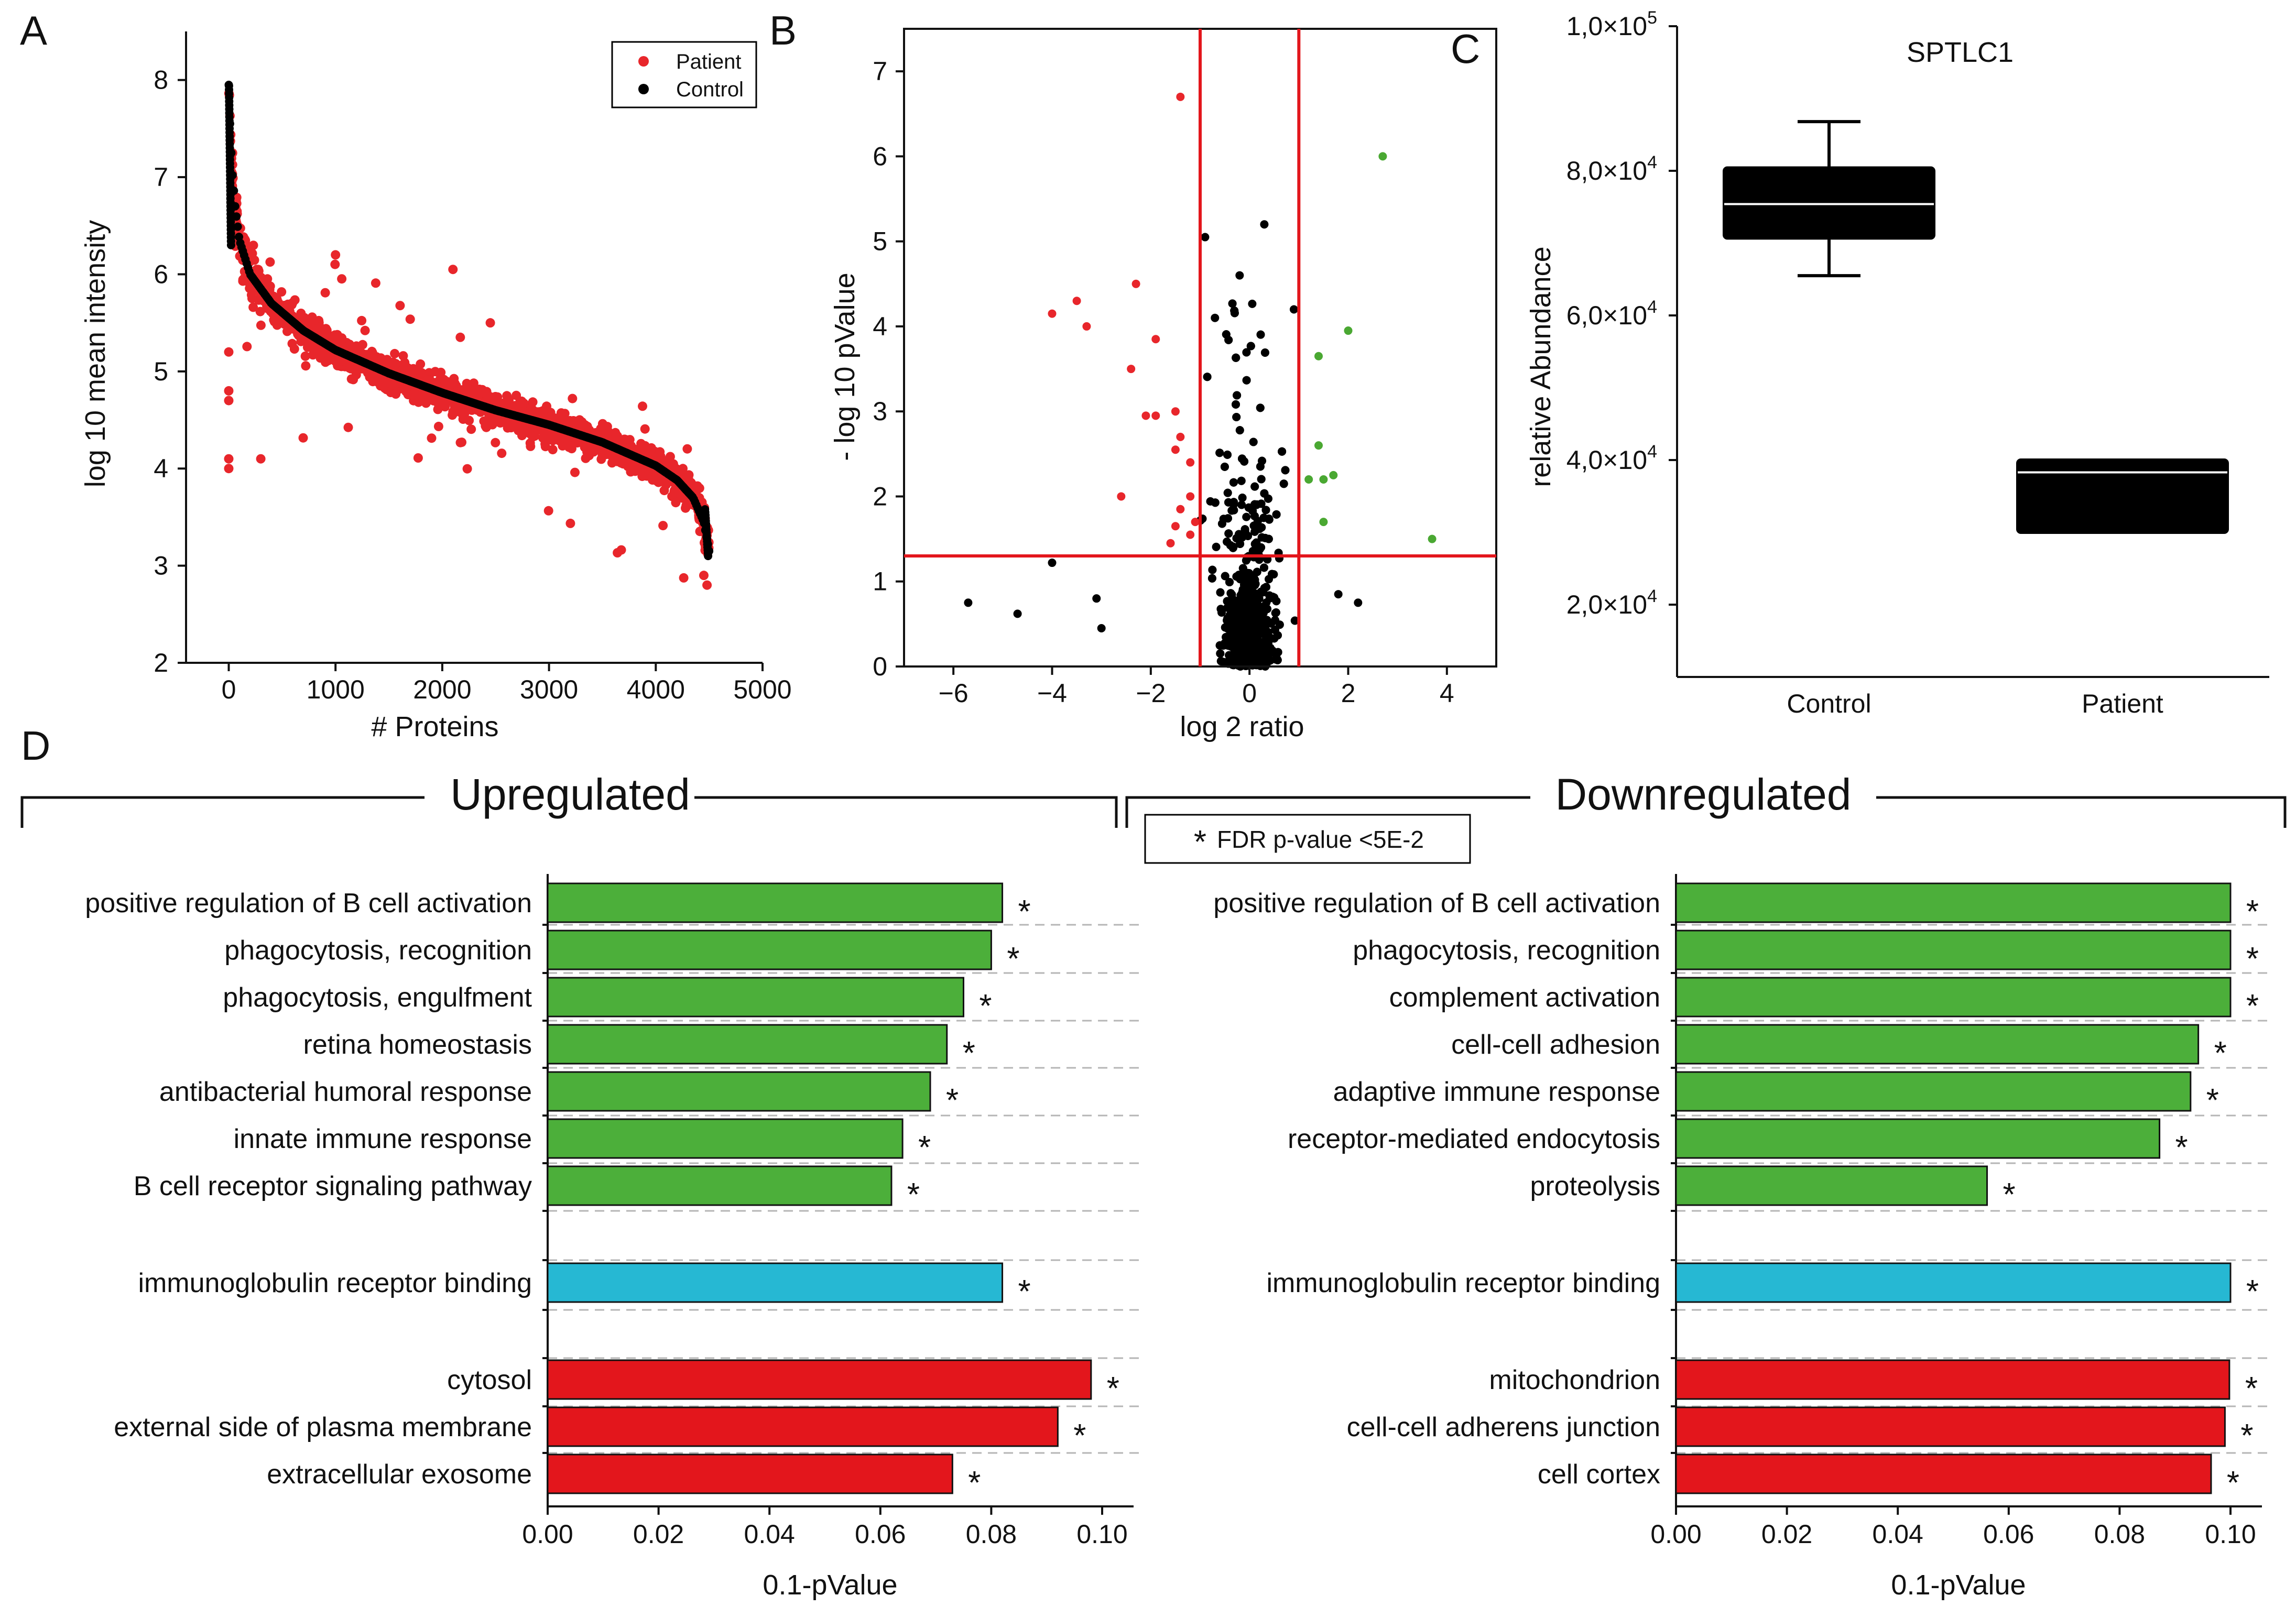 This screenshot has width=2296, height=1618. Describe the element at coordinates (2009, 1534) in the screenshot. I see `bar-xtick-label: 0.06` at that location.